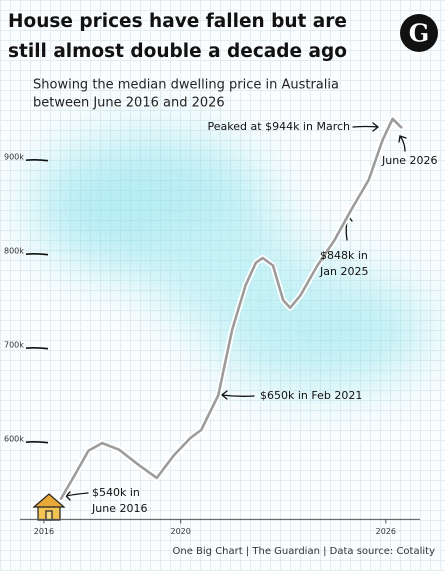  I want to click on house-icon, so click(49, 507).